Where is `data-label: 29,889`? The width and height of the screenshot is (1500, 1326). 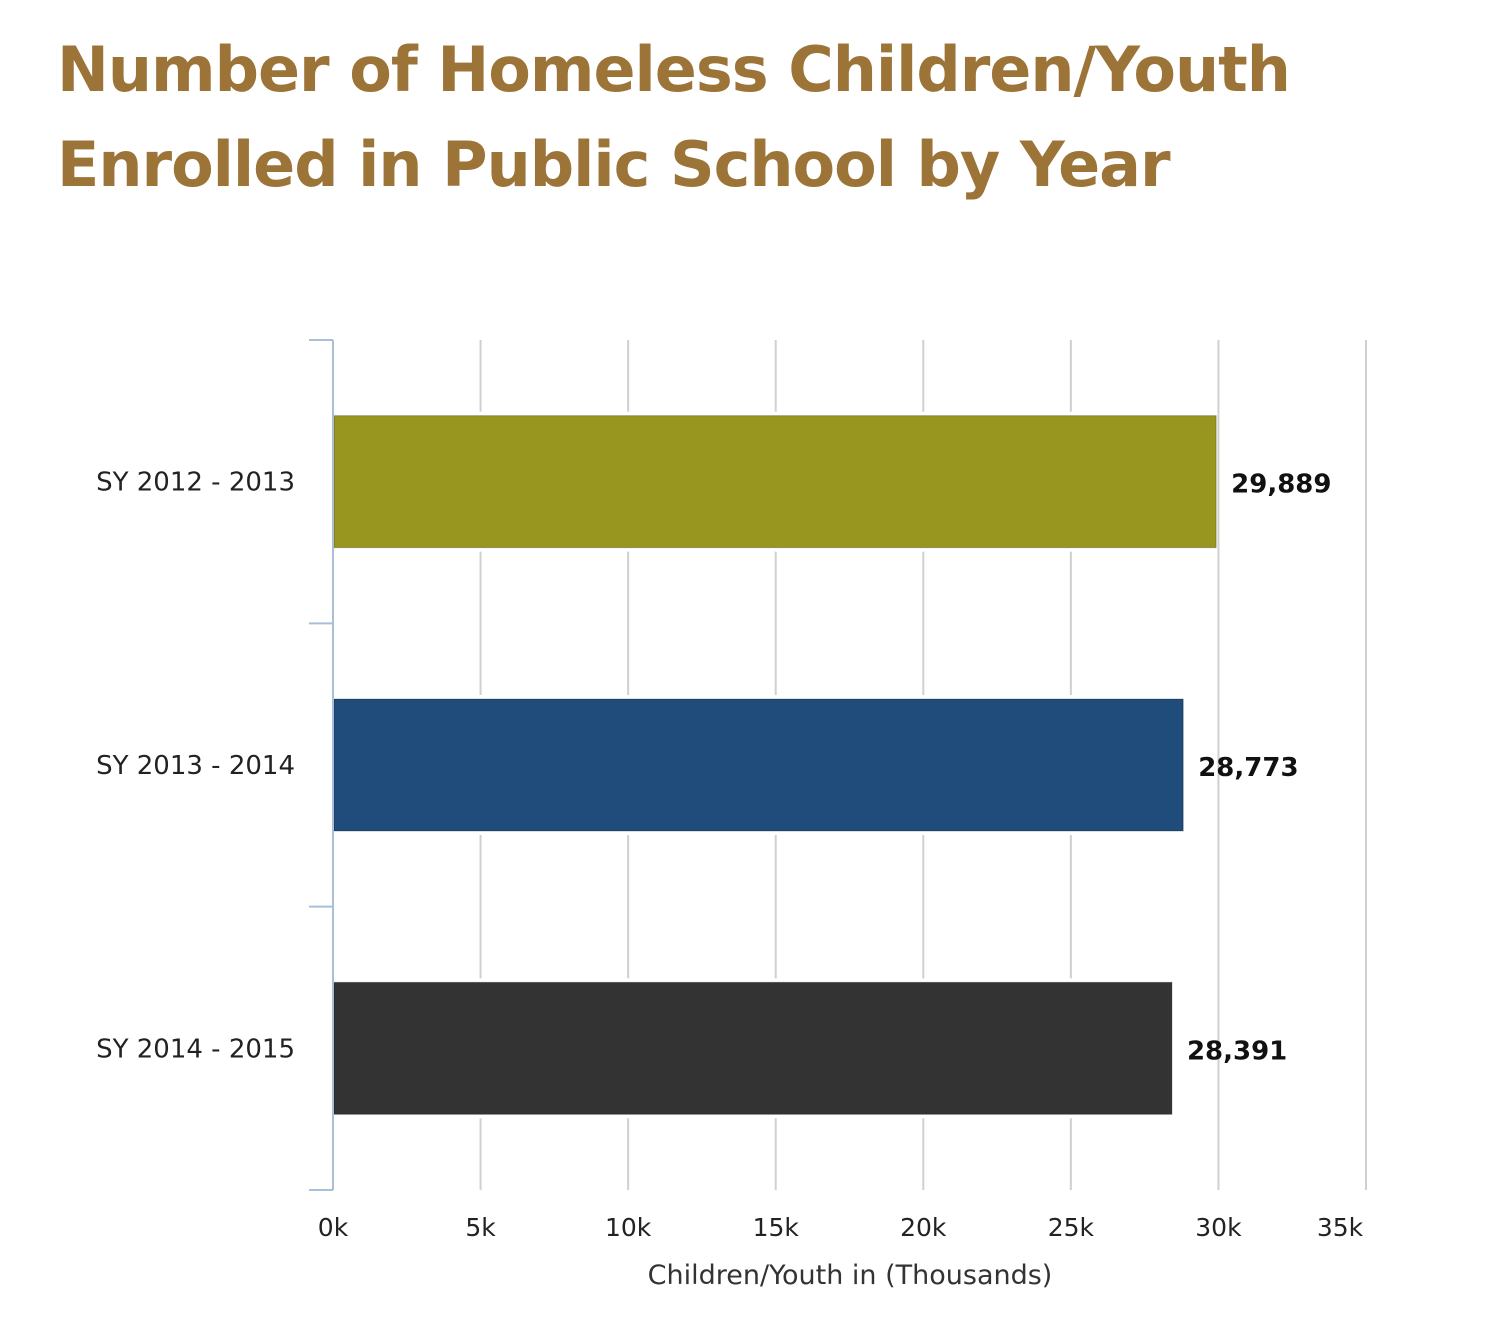
data-label: 29,889 is located at coordinates (1281, 485).